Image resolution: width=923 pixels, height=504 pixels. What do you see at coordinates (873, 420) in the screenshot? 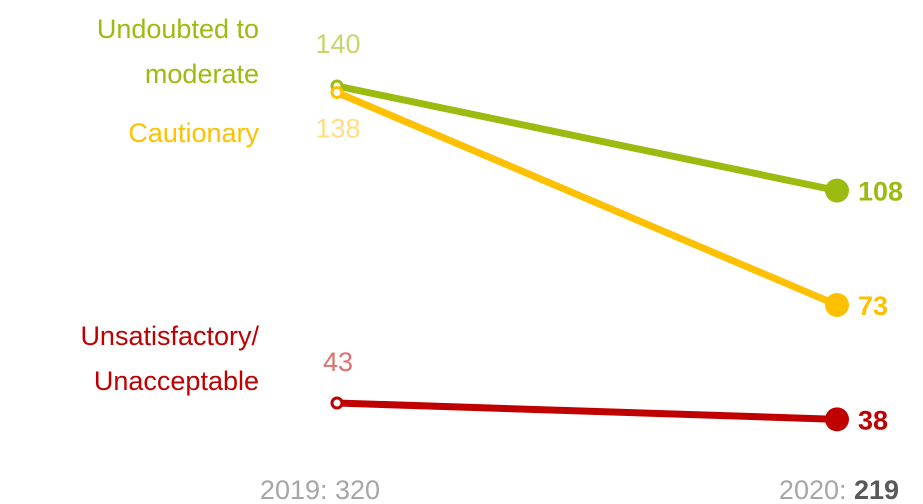
I see `value-label-2020-unsatisfactory-unacceptable: 38` at bounding box center [873, 420].